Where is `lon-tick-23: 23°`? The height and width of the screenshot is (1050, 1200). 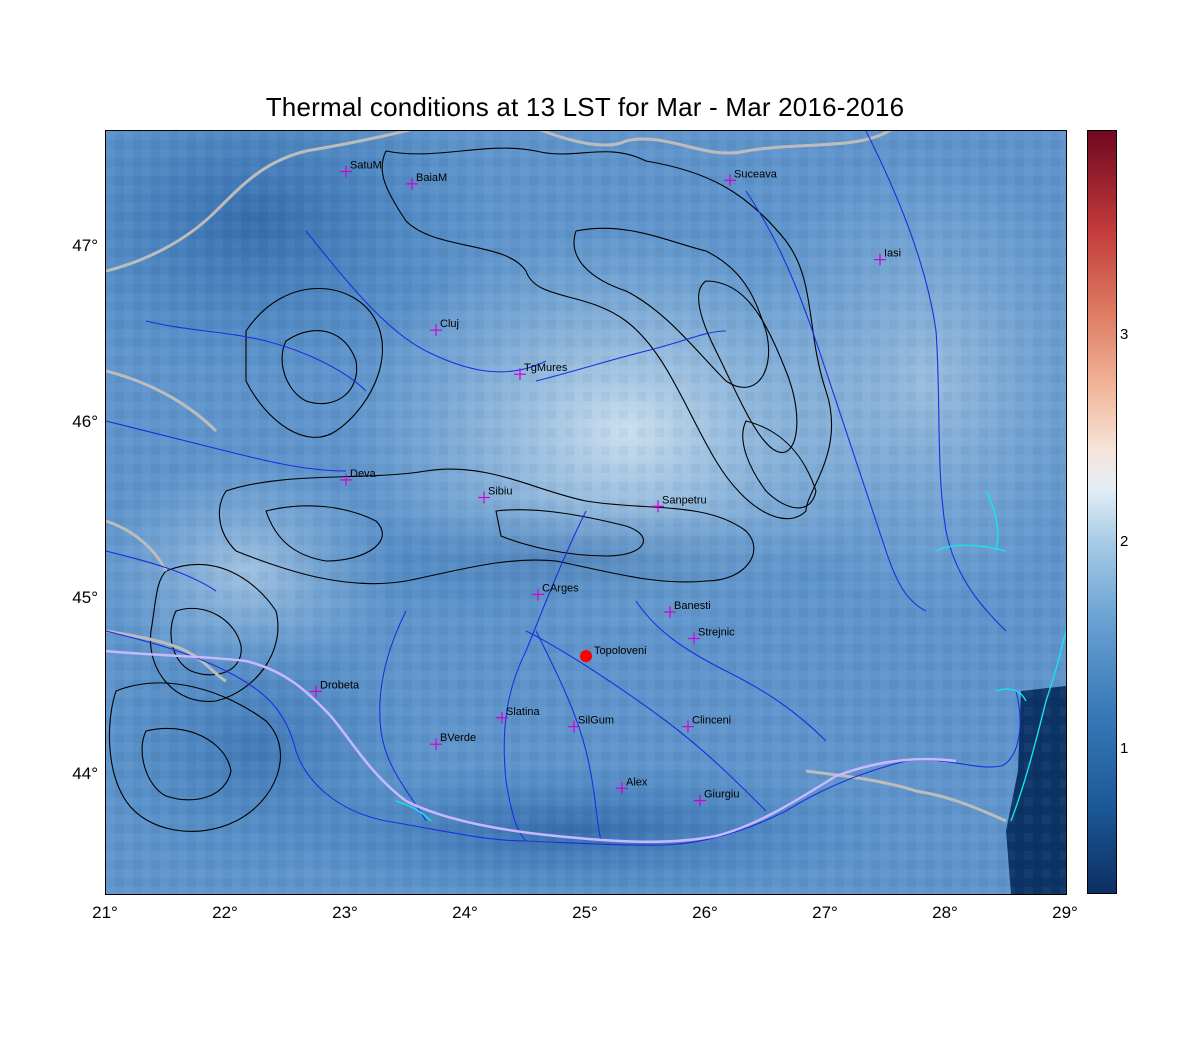 lon-tick-23: 23° is located at coordinates (345, 912).